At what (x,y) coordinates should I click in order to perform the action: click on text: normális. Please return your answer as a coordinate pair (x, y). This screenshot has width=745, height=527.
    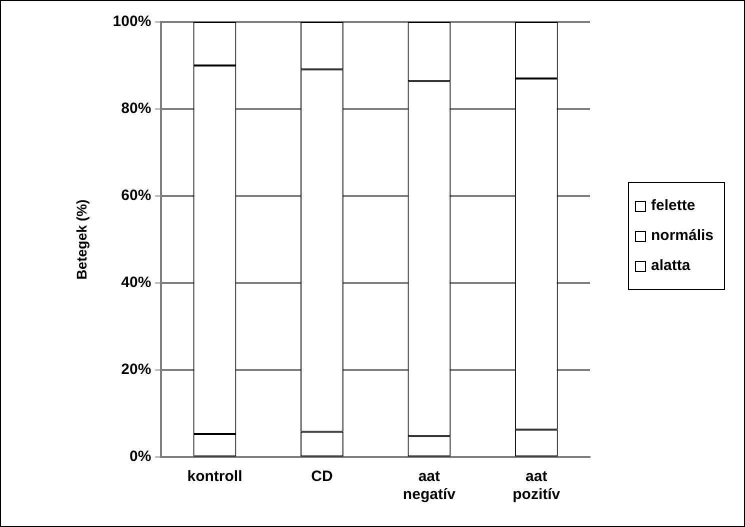
    Looking at the image, I should click on (682, 236).